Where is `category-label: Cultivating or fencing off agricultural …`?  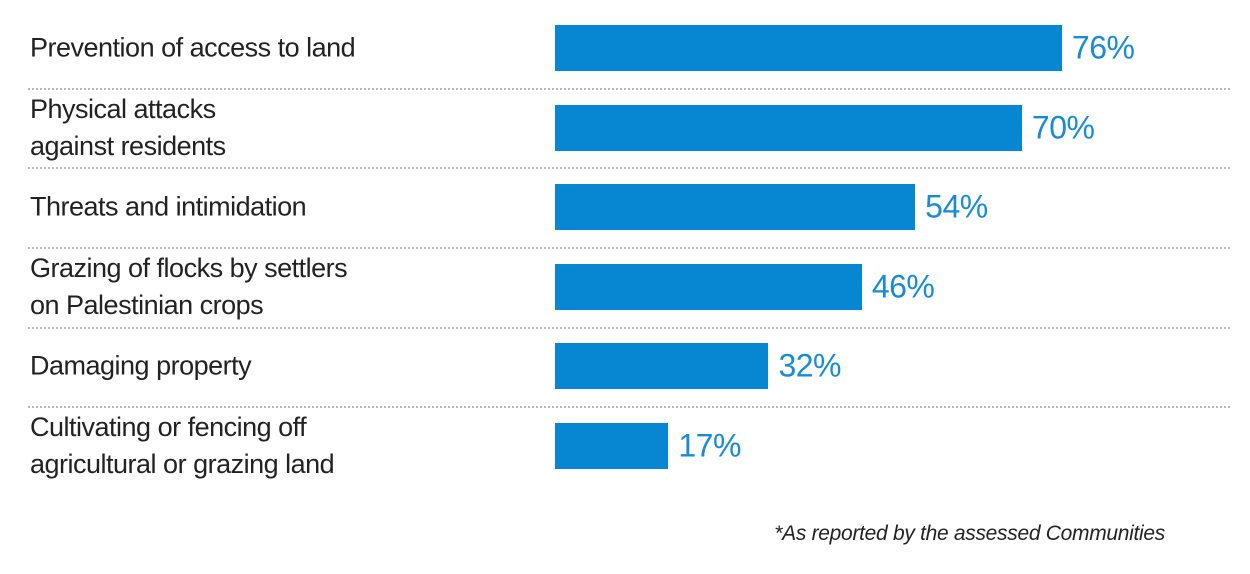
category-label: Cultivating or fencing off agricultural … is located at coordinates (182, 445).